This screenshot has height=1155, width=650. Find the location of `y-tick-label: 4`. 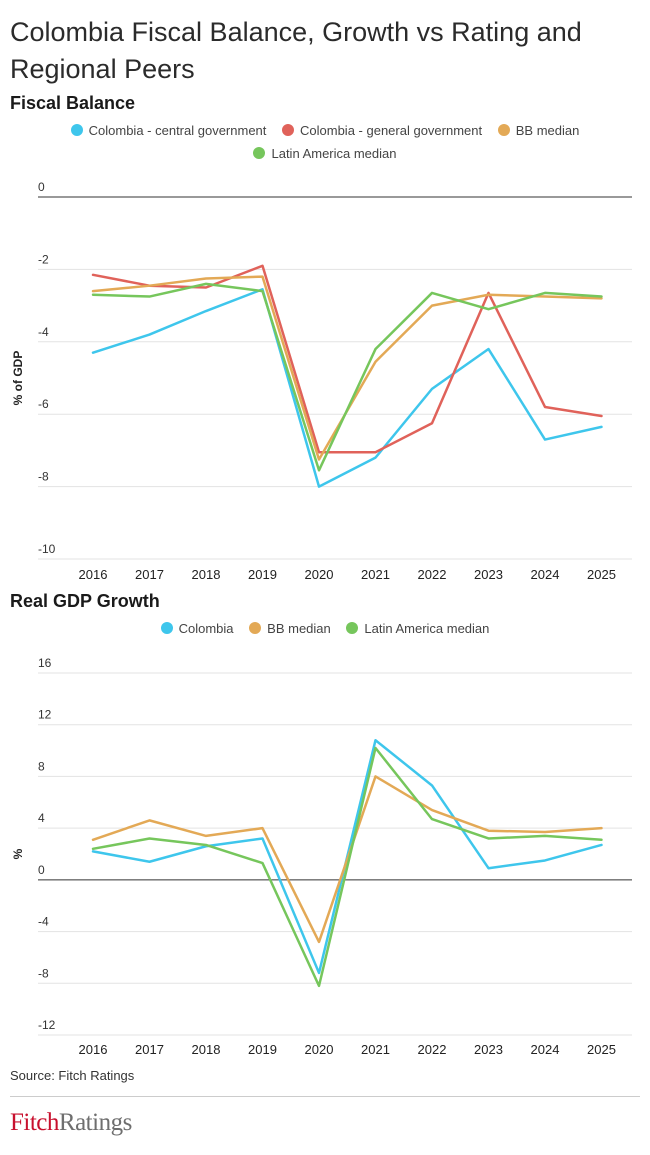

y-tick-label: 4 is located at coordinates (41, 818).